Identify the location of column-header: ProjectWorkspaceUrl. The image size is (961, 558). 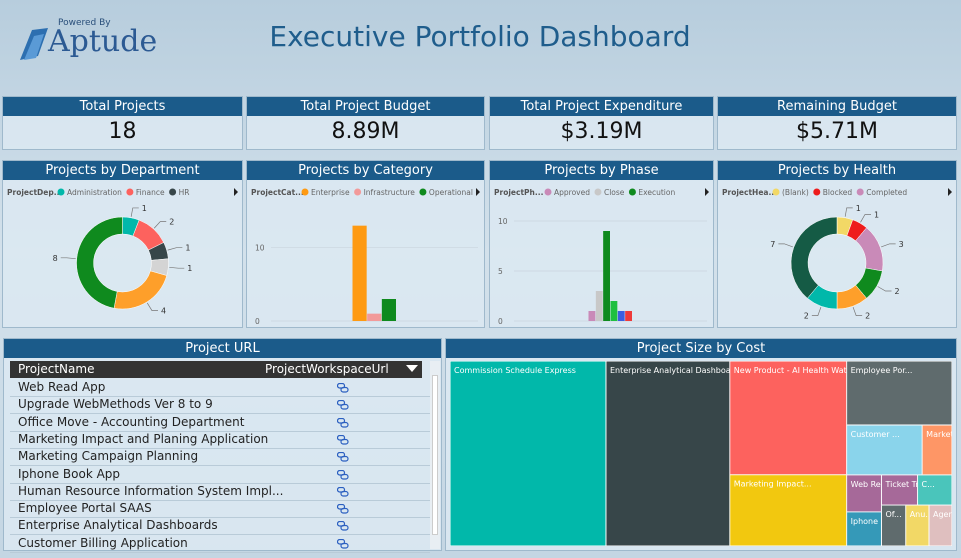
(327, 369).